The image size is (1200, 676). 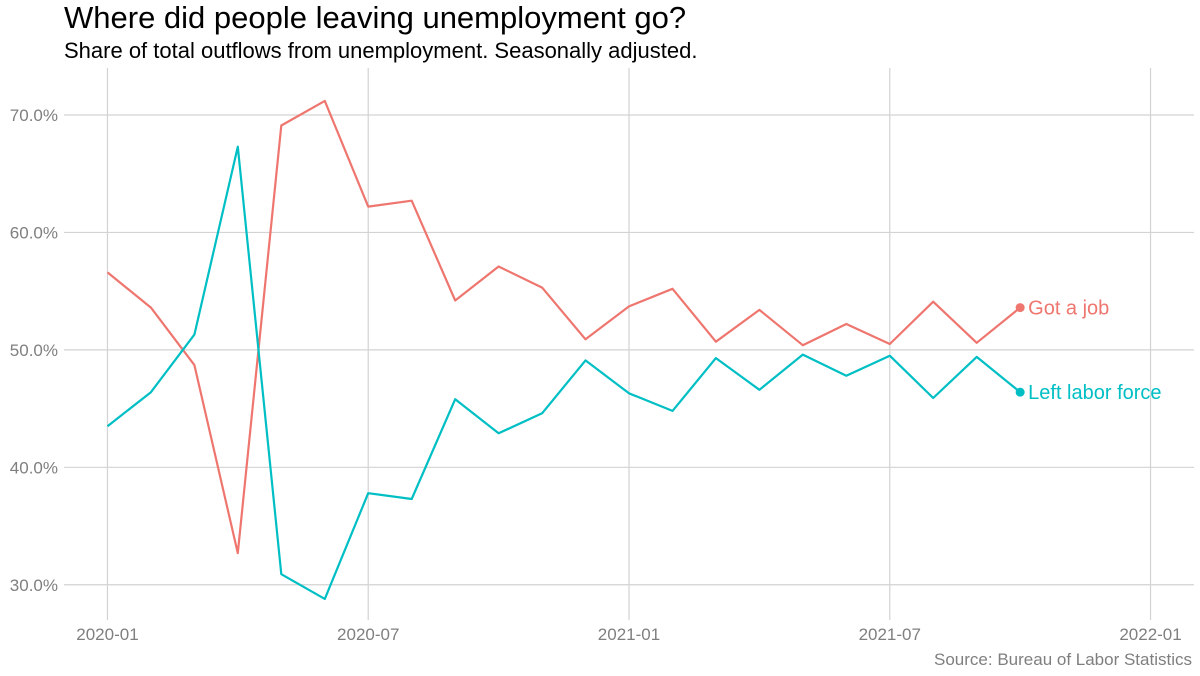 I want to click on series-label: Got a job, so click(x=1068, y=309).